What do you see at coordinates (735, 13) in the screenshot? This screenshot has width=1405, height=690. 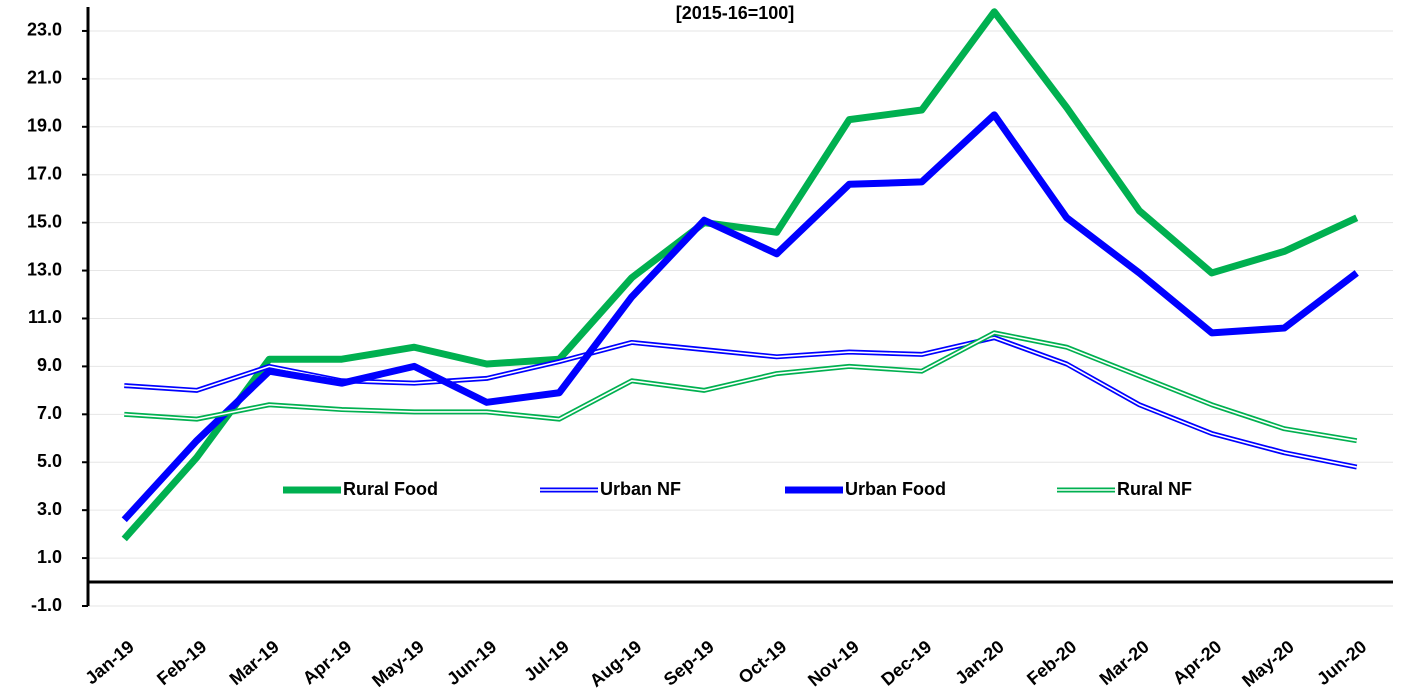 I see `chart-subtitle: [2015-16=100]` at bounding box center [735, 13].